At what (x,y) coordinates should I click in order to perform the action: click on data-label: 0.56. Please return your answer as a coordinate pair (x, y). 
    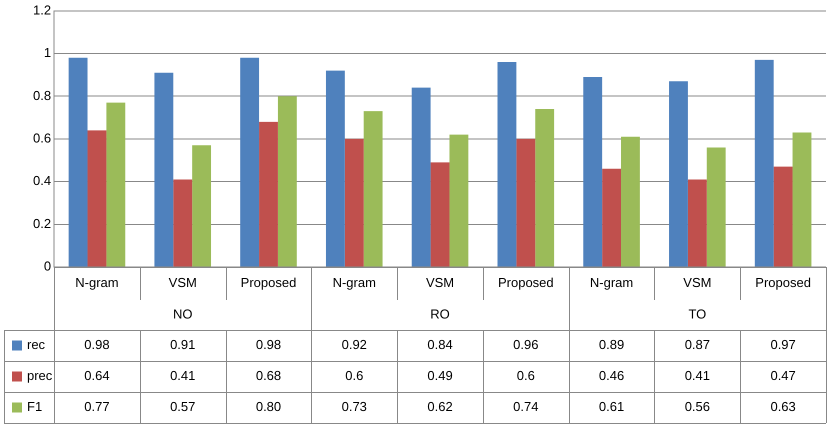
    Looking at the image, I should click on (697, 406).